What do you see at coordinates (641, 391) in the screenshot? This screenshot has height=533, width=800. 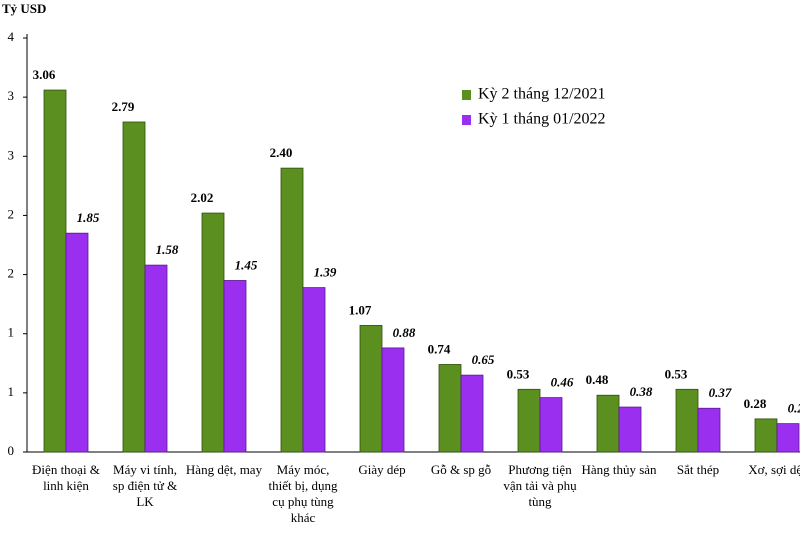 I see `value-label: 0.38` at bounding box center [641, 391].